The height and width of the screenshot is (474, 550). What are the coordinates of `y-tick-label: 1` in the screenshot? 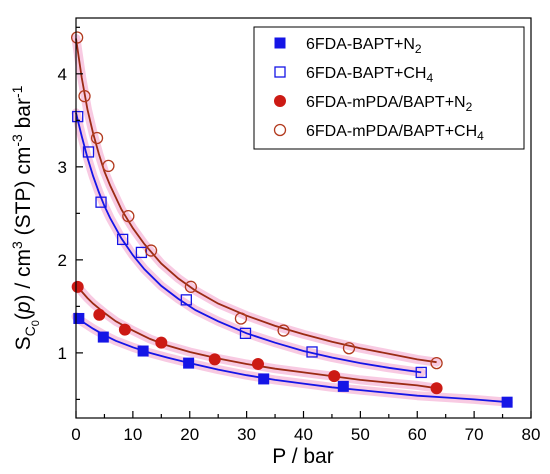 It's located at (62, 353).